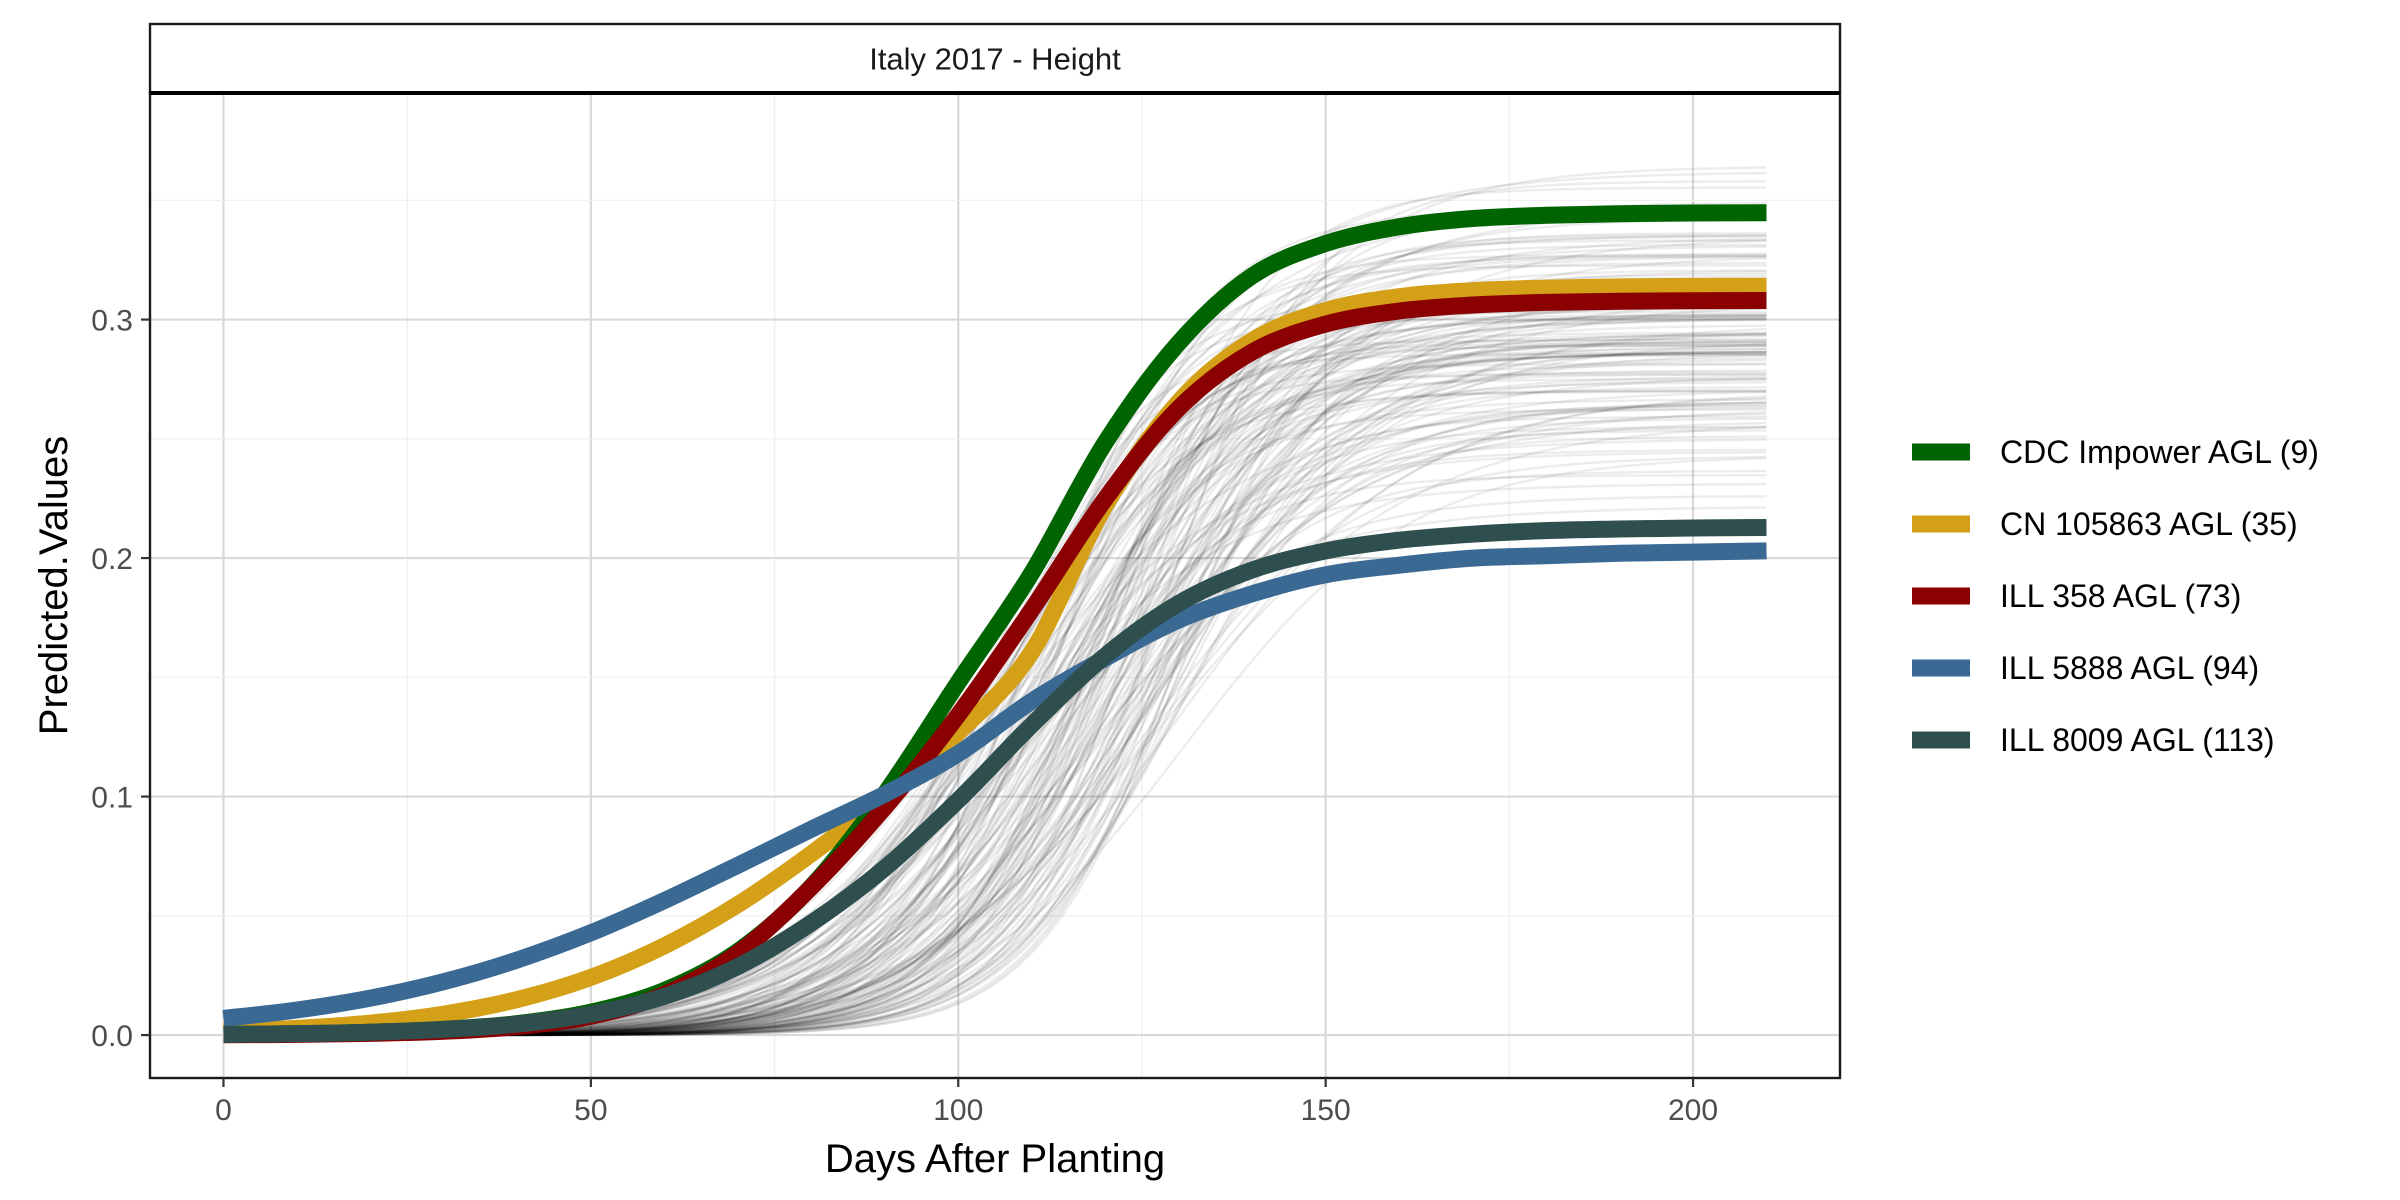 This screenshot has height=1200, width=2400. Describe the element at coordinates (112, 798) in the screenshot. I see `y-tick-label: 0.1` at that location.